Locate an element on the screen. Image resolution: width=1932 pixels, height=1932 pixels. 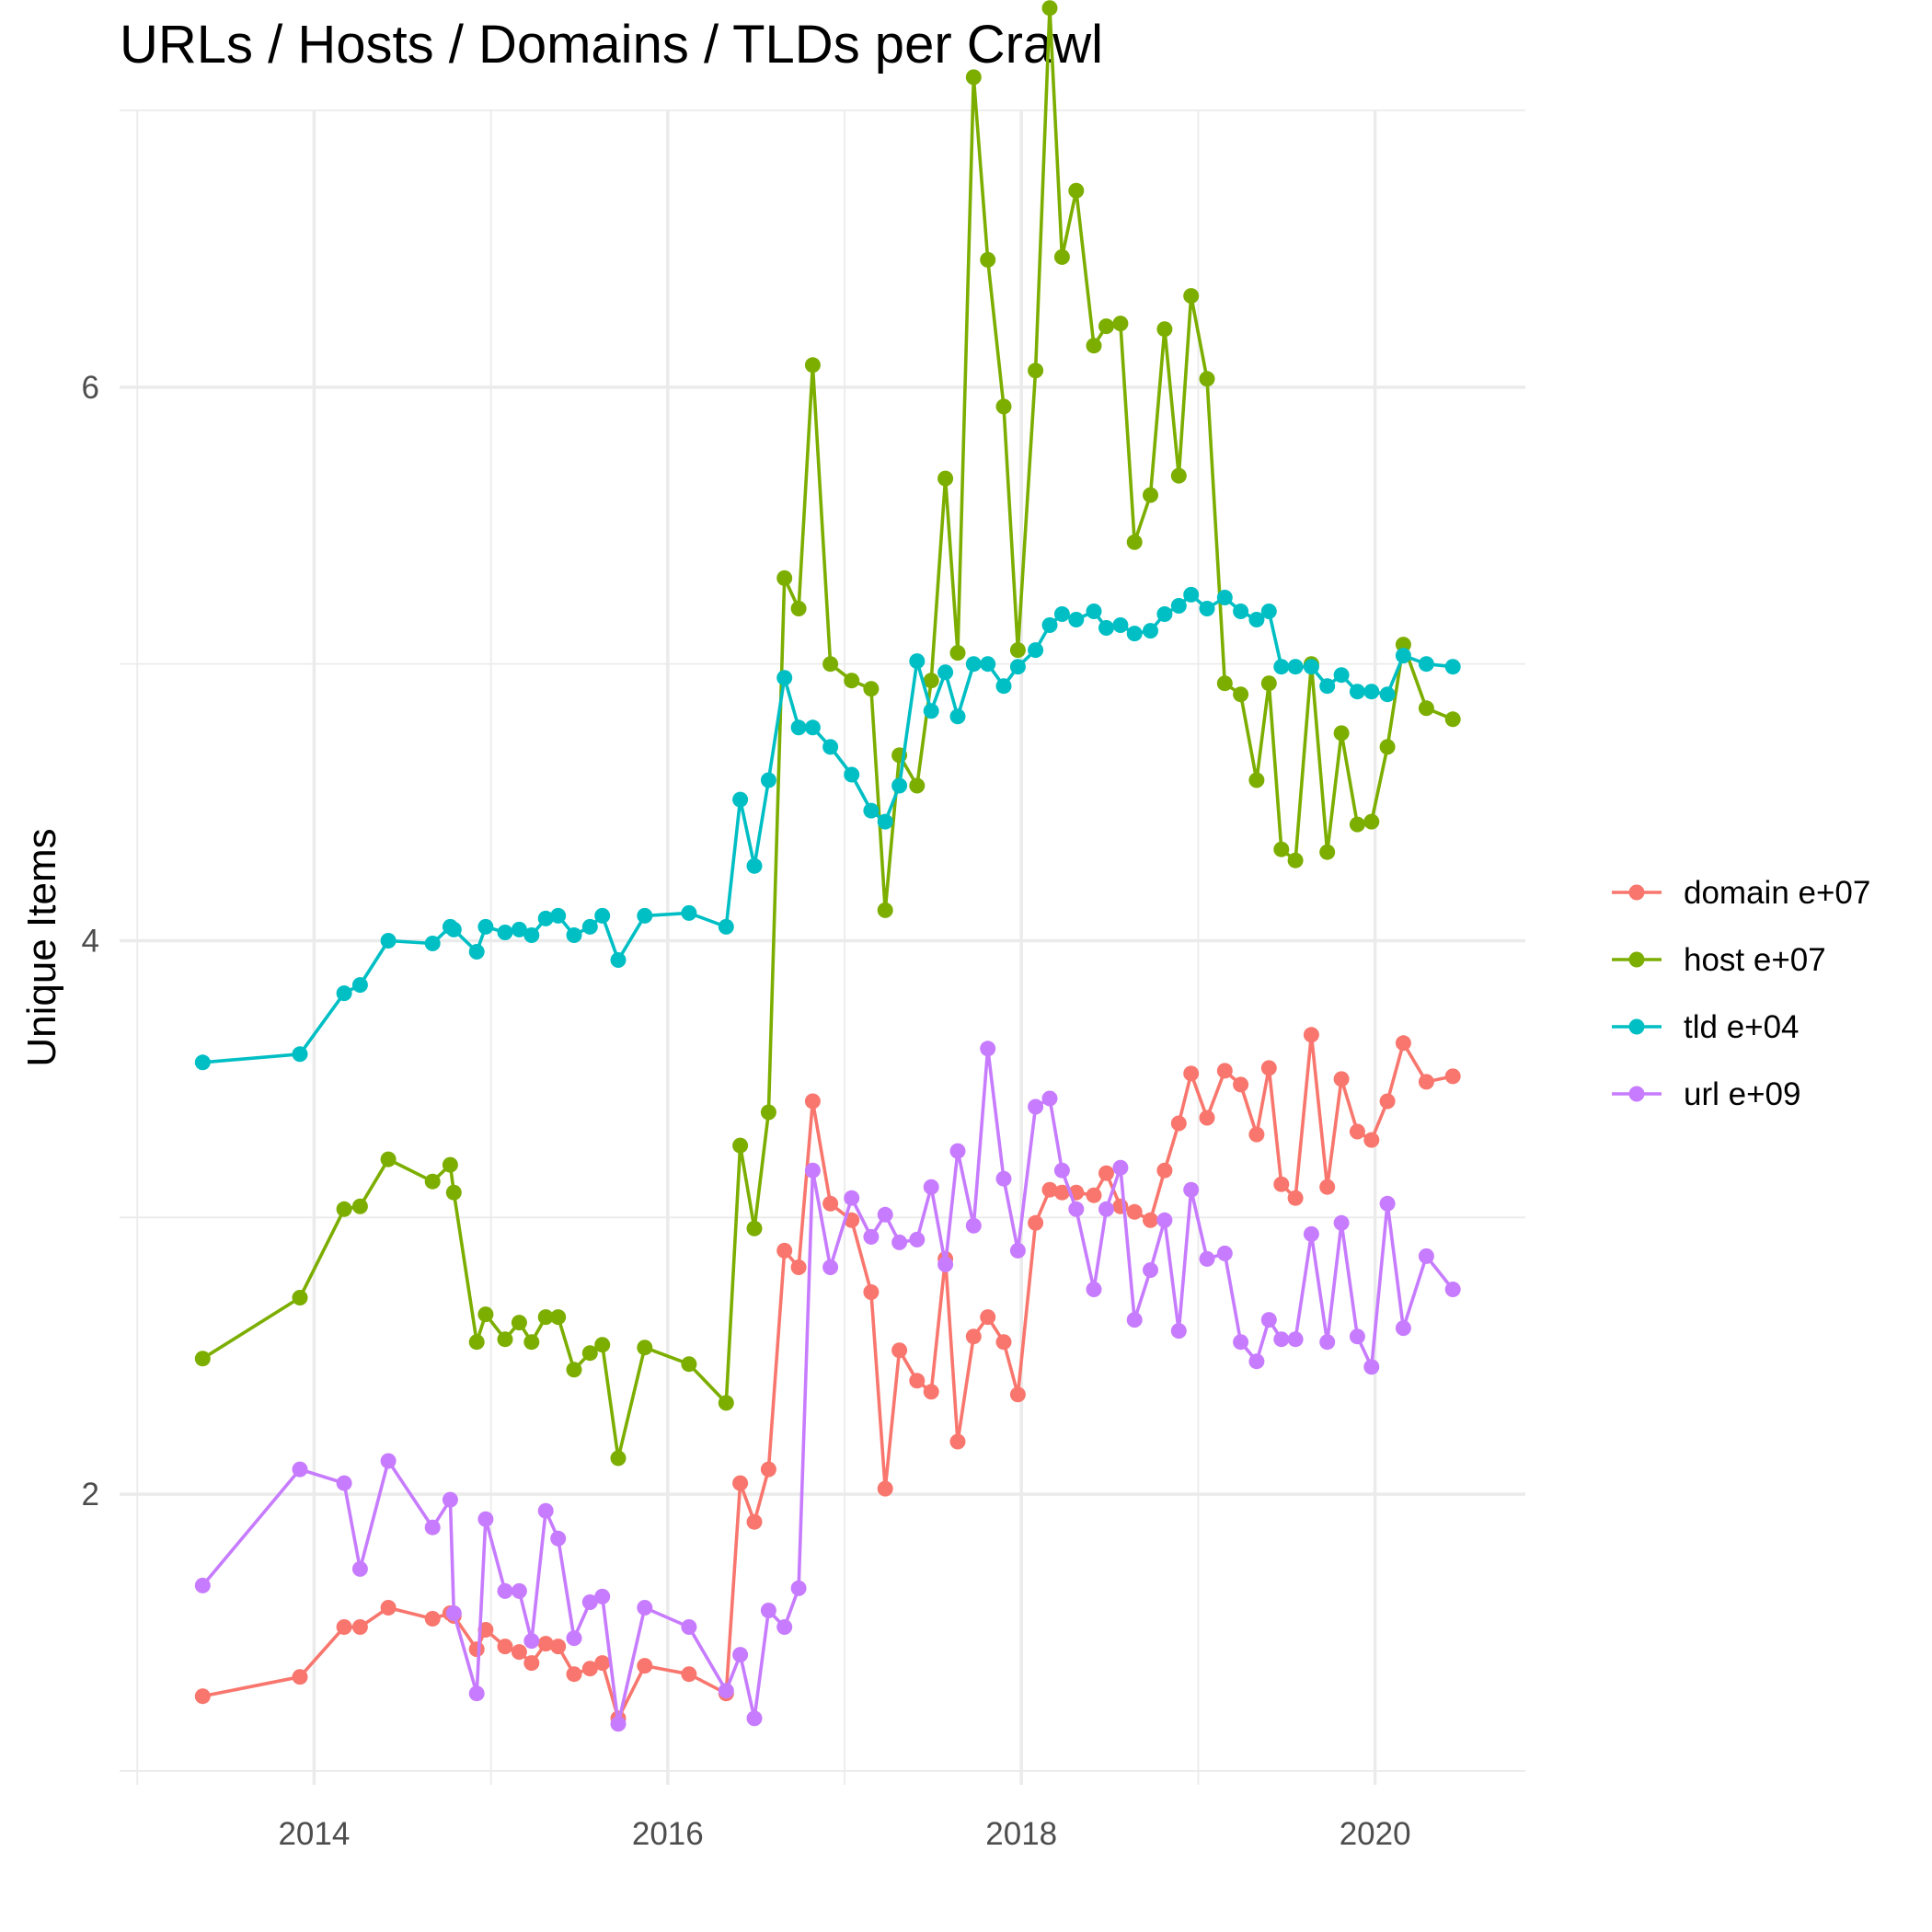
y-tick-label: 4 is located at coordinates (90, 941).